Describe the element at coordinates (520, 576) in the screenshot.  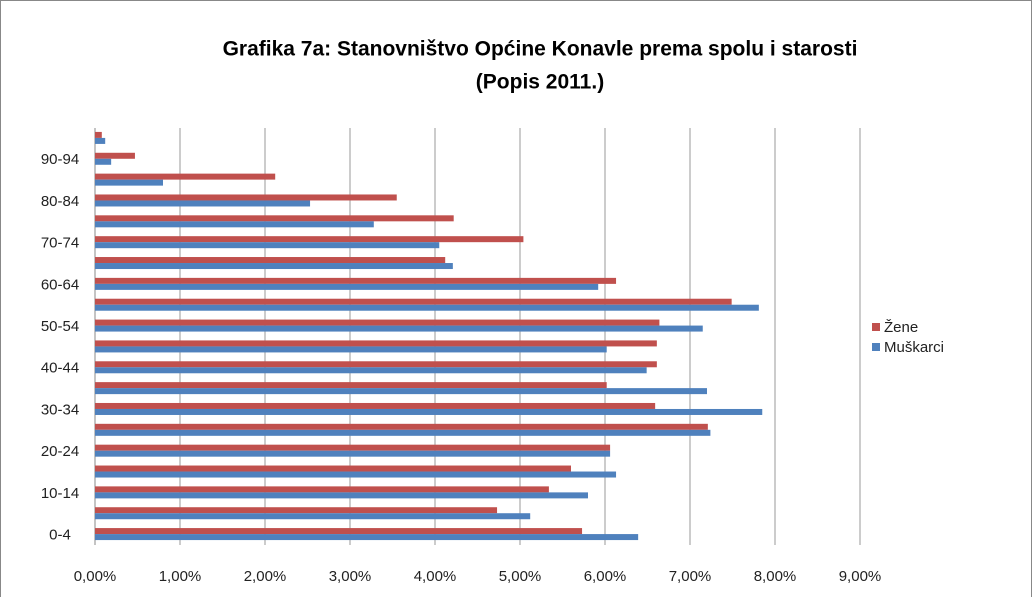
I see `x-tick-label: 5,00%` at that location.